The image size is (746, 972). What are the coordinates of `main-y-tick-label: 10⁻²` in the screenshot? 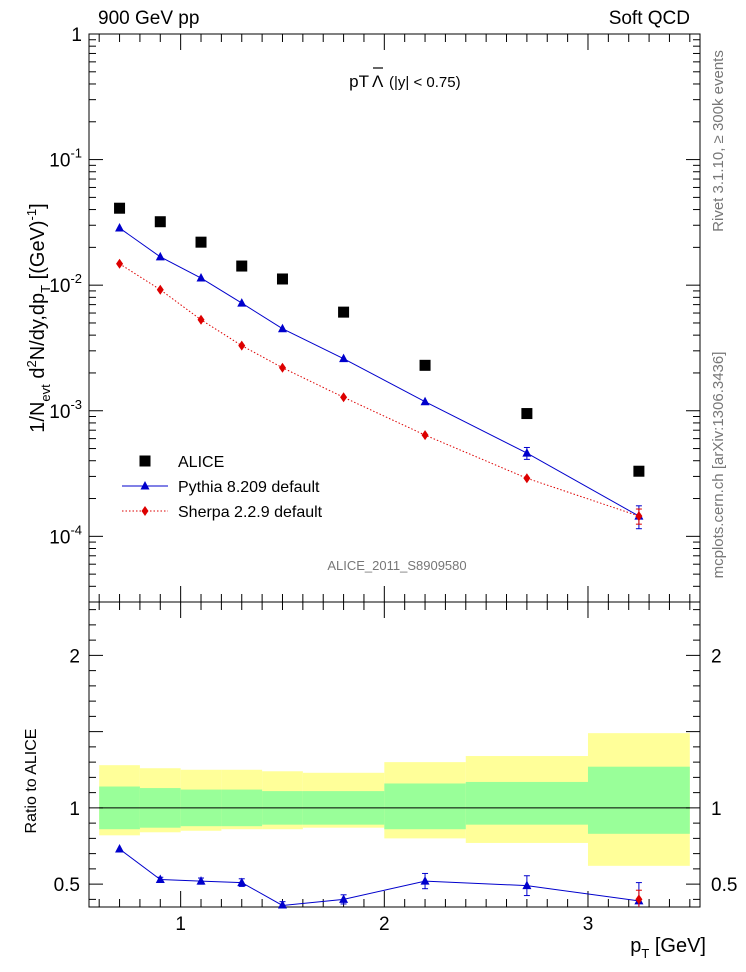 It's located at (65, 284).